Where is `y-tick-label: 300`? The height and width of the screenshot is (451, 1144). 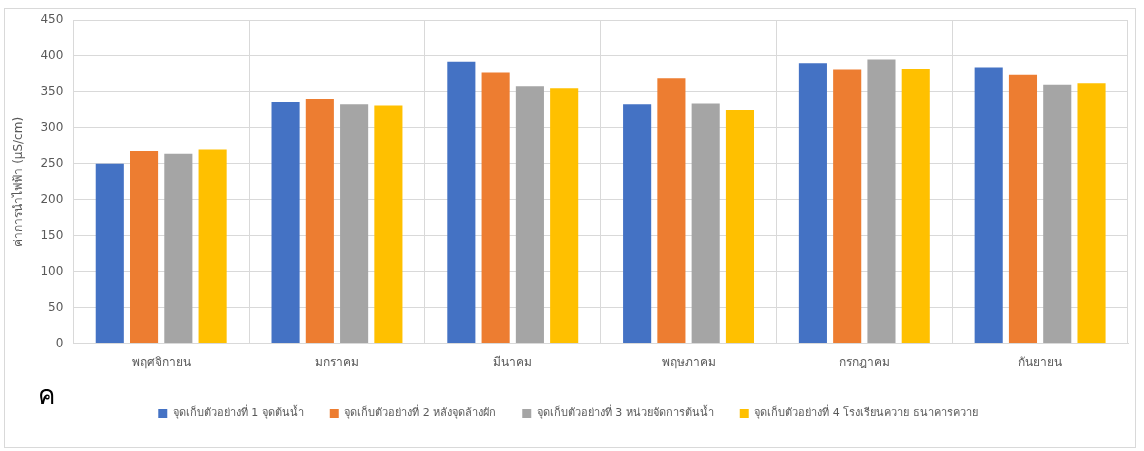
y-tick-label: 300 is located at coordinates (52, 126).